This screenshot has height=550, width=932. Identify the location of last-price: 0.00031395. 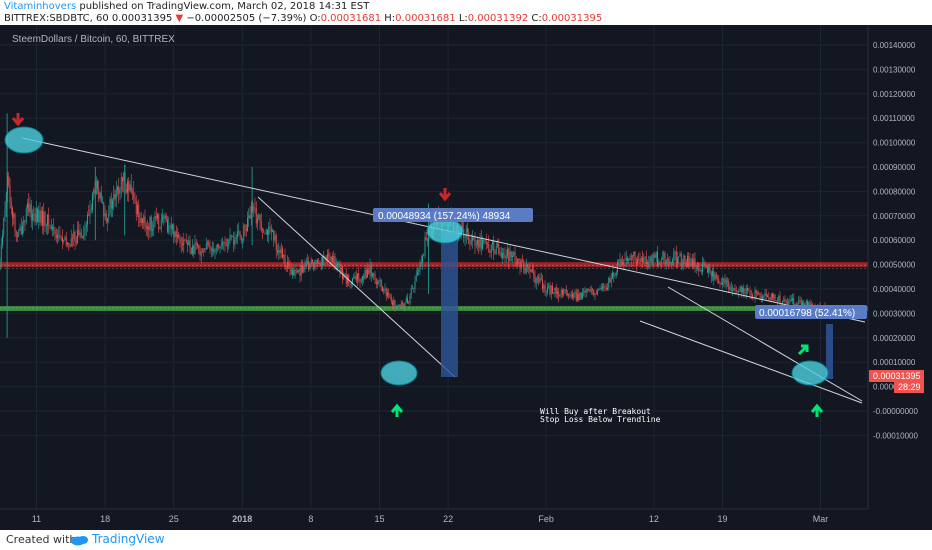
(142, 18).